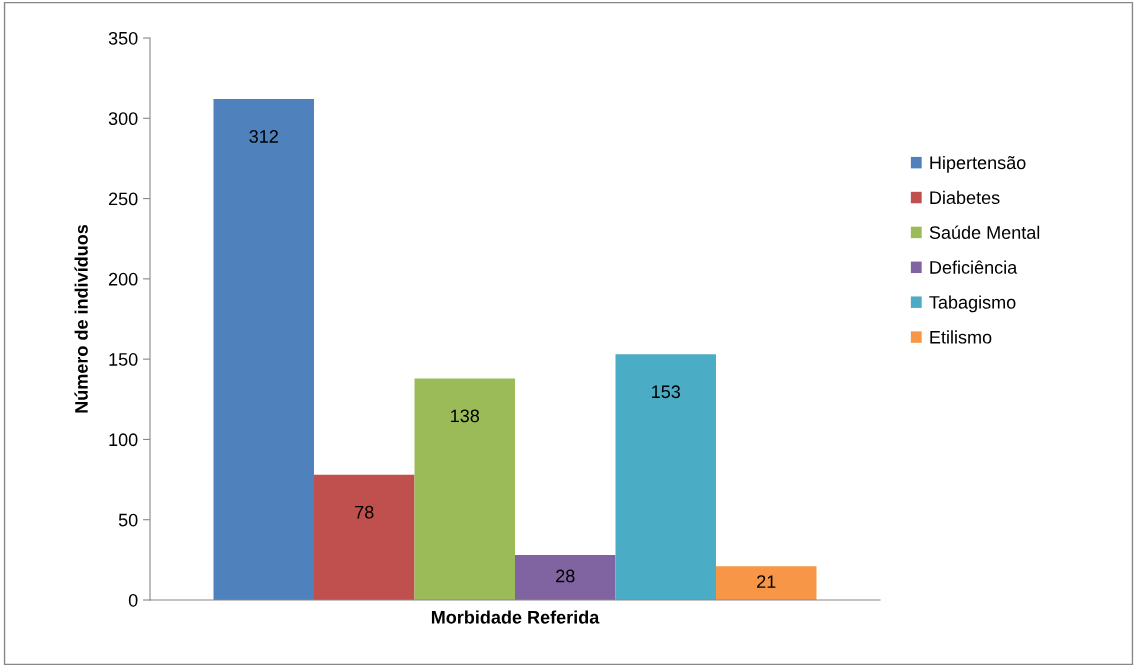 The width and height of the screenshot is (1137, 667). What do you see at coordinates (123, 279) in the screenshot?
I see `y-tick-label: 200` at bounding box center [123, 279].